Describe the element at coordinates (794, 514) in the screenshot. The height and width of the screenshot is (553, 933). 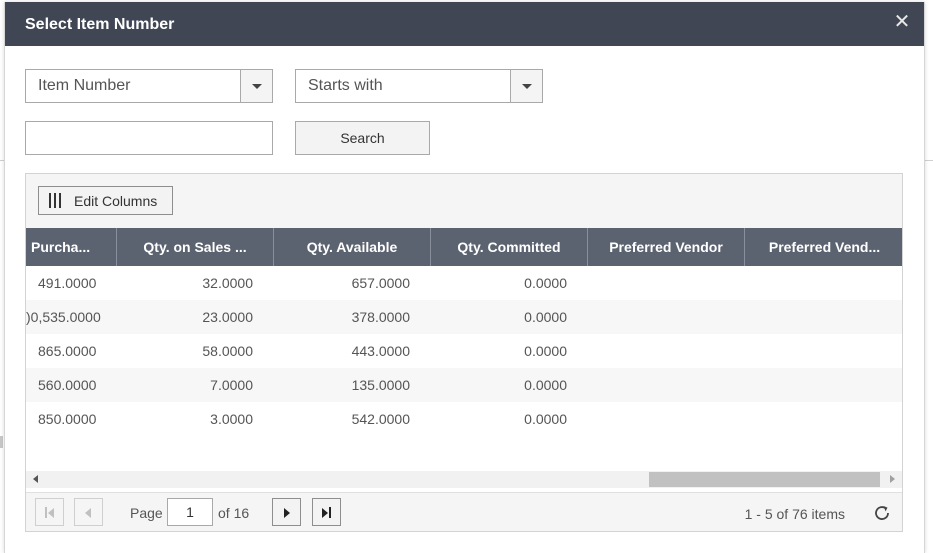
I see `items-count: 1 - 5 of 76 items` at that location.